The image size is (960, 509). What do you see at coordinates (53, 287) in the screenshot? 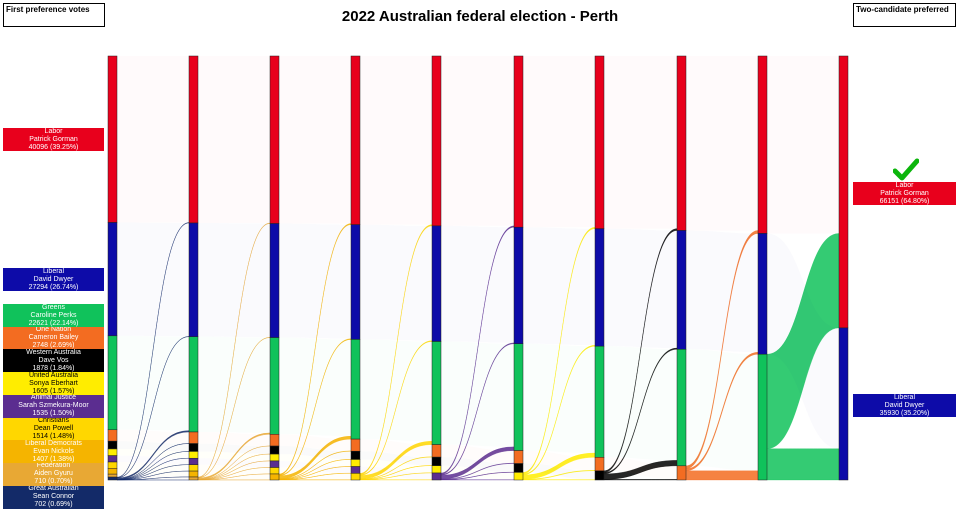
I see `vote-result: 27294 (26.74%)` at bounding box center [53, 287].